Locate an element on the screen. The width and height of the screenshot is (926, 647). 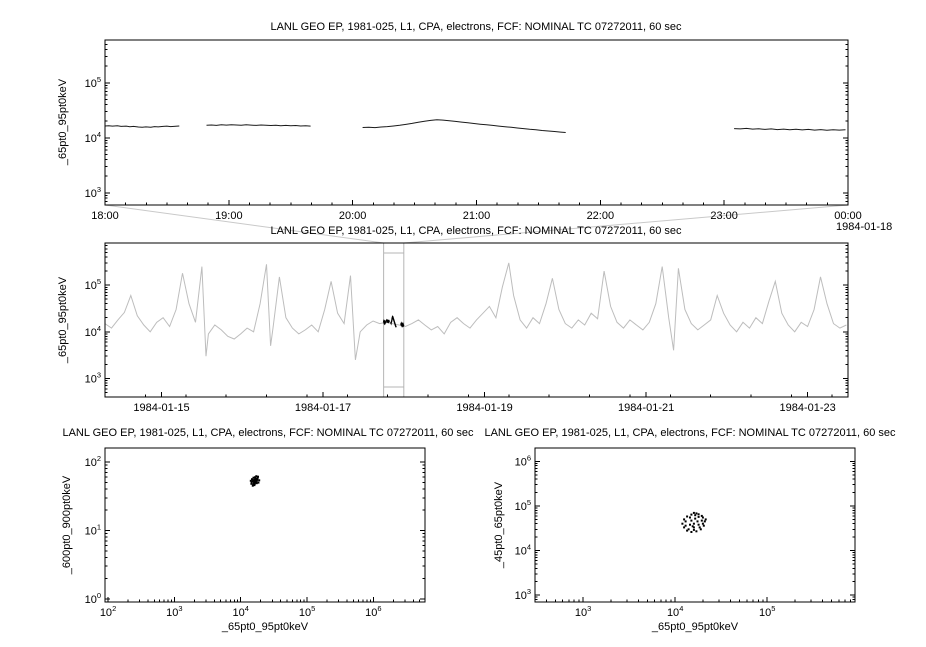
panel-scatter-right: 10³ 10⁴ 10⁵ 10⁶ 10³ 10⁴ 10⁵ is located at coordinates (685, 533).